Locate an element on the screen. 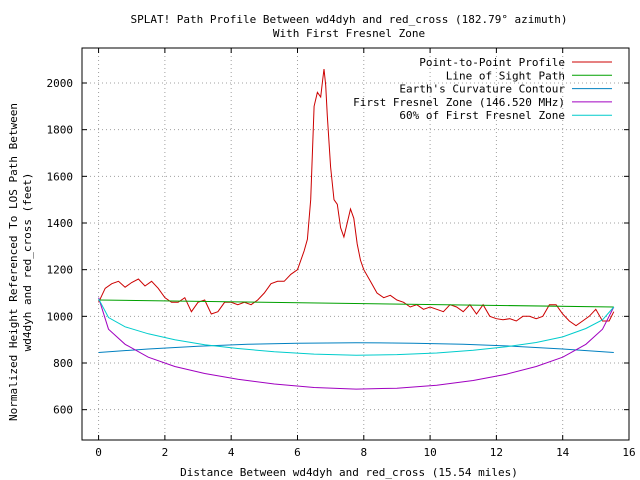  y-tick-label: 2000 is located at coordinates (60, 83).